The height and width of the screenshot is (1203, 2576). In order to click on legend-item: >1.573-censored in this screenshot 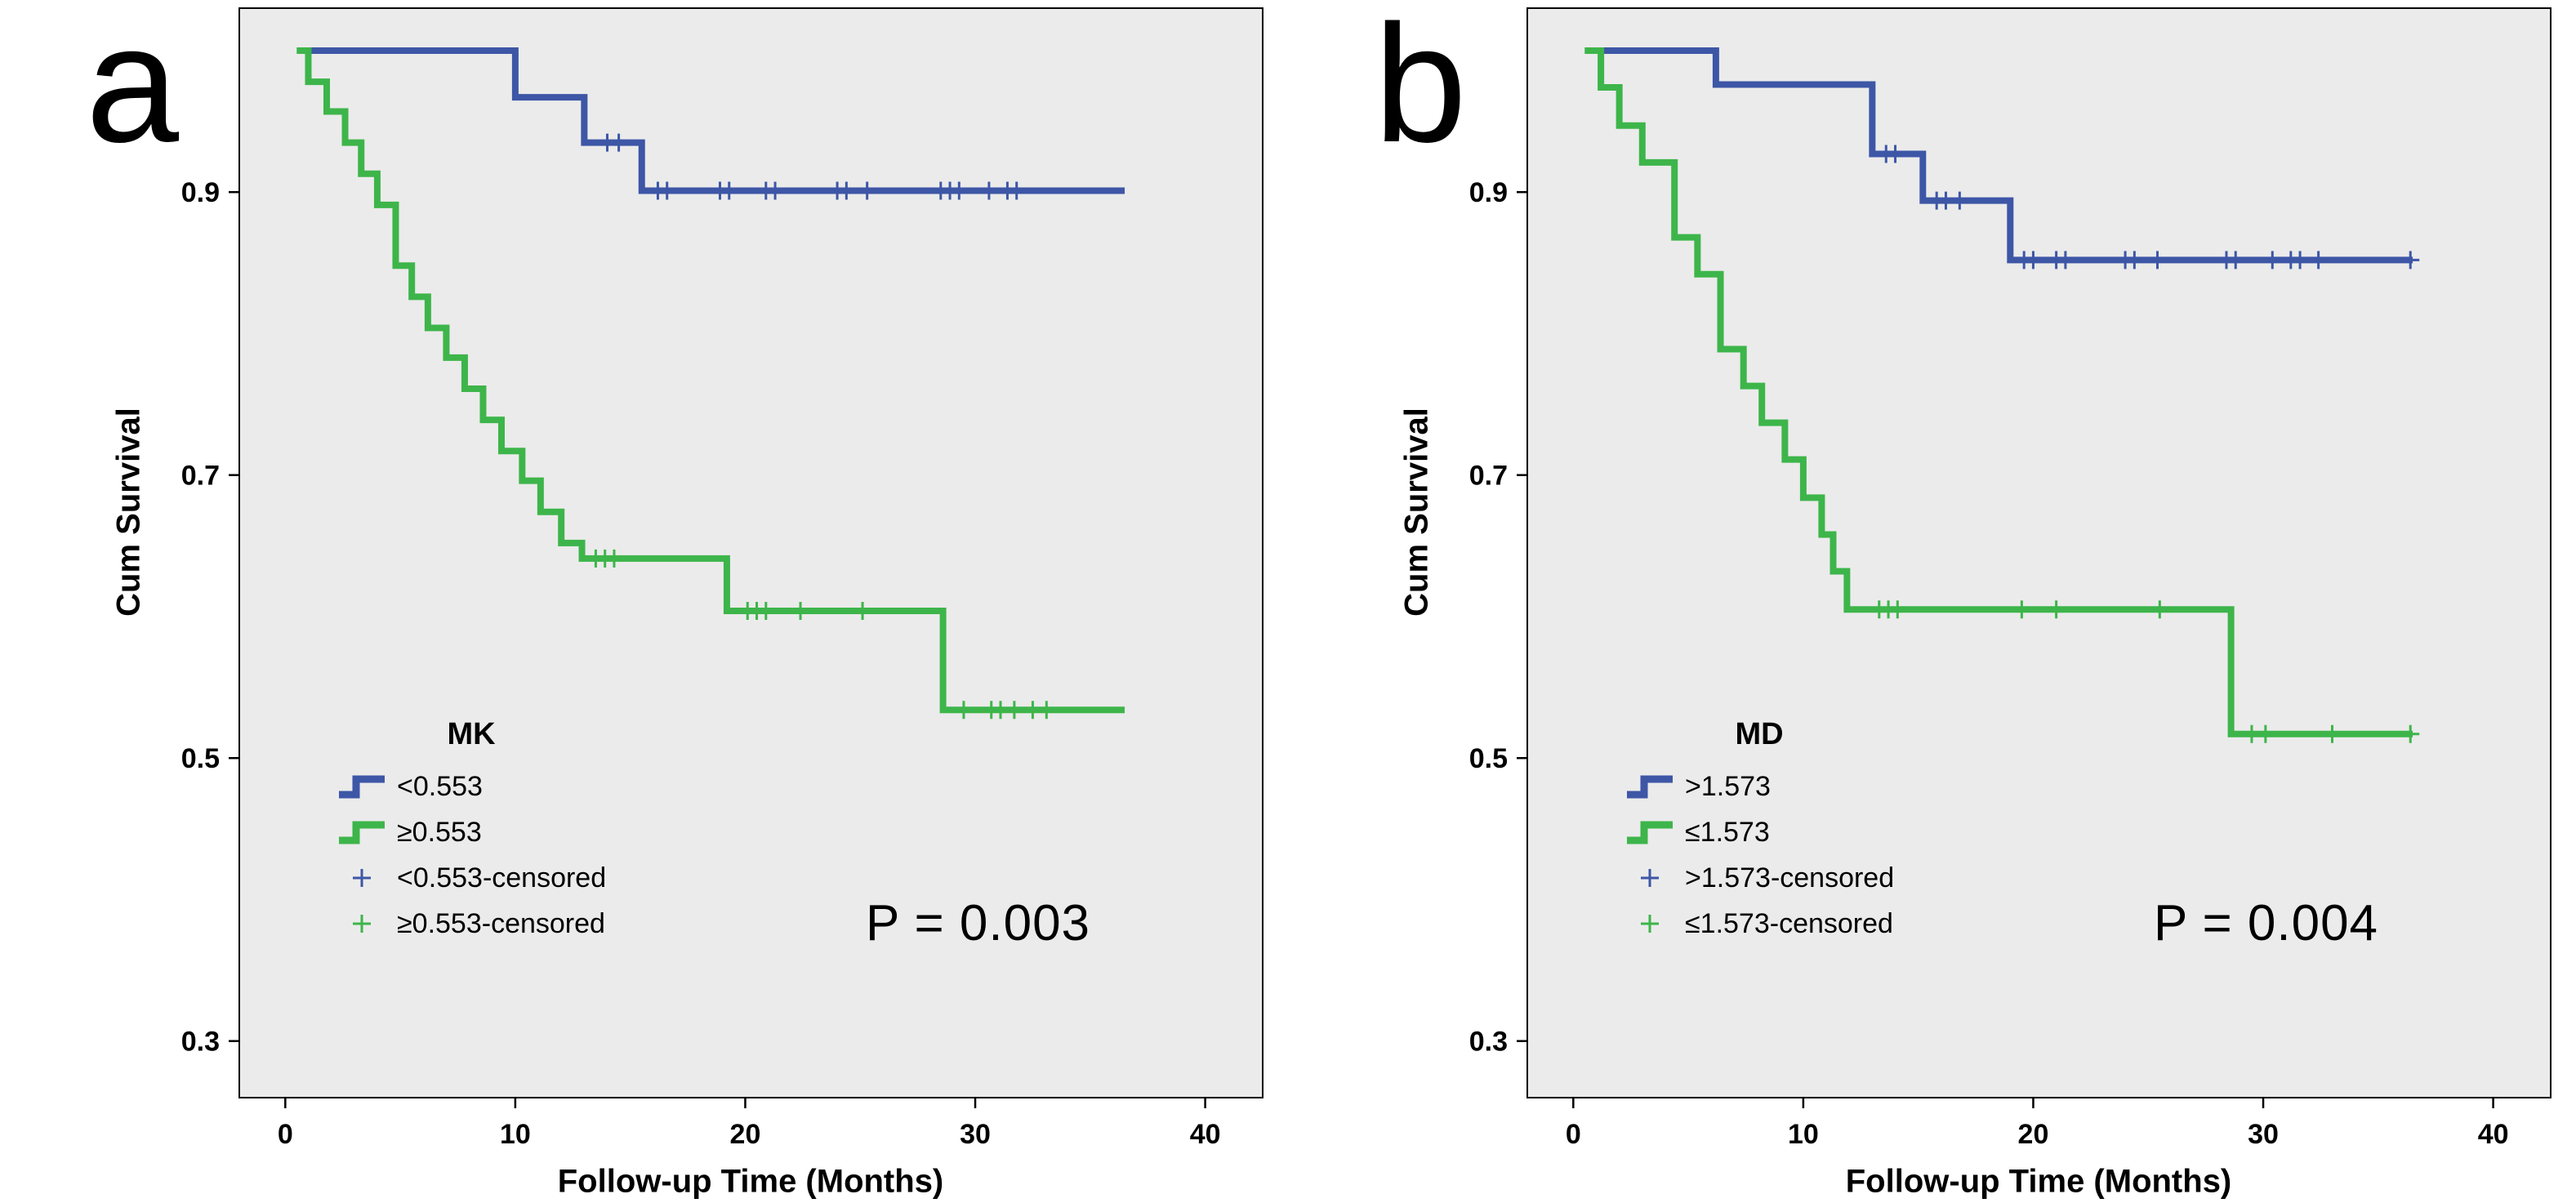, I will do `click(1759, 878)`.